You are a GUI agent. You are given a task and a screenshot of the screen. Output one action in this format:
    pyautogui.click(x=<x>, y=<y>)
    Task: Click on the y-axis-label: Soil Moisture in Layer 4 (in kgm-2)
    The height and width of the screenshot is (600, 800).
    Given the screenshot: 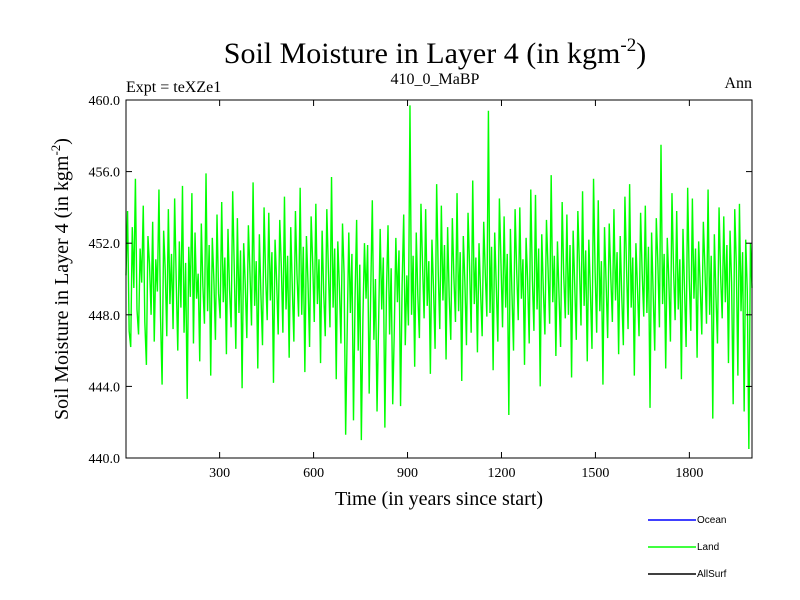 What is the action you would take?
    pyautogui.click(x=60, y=279)
    